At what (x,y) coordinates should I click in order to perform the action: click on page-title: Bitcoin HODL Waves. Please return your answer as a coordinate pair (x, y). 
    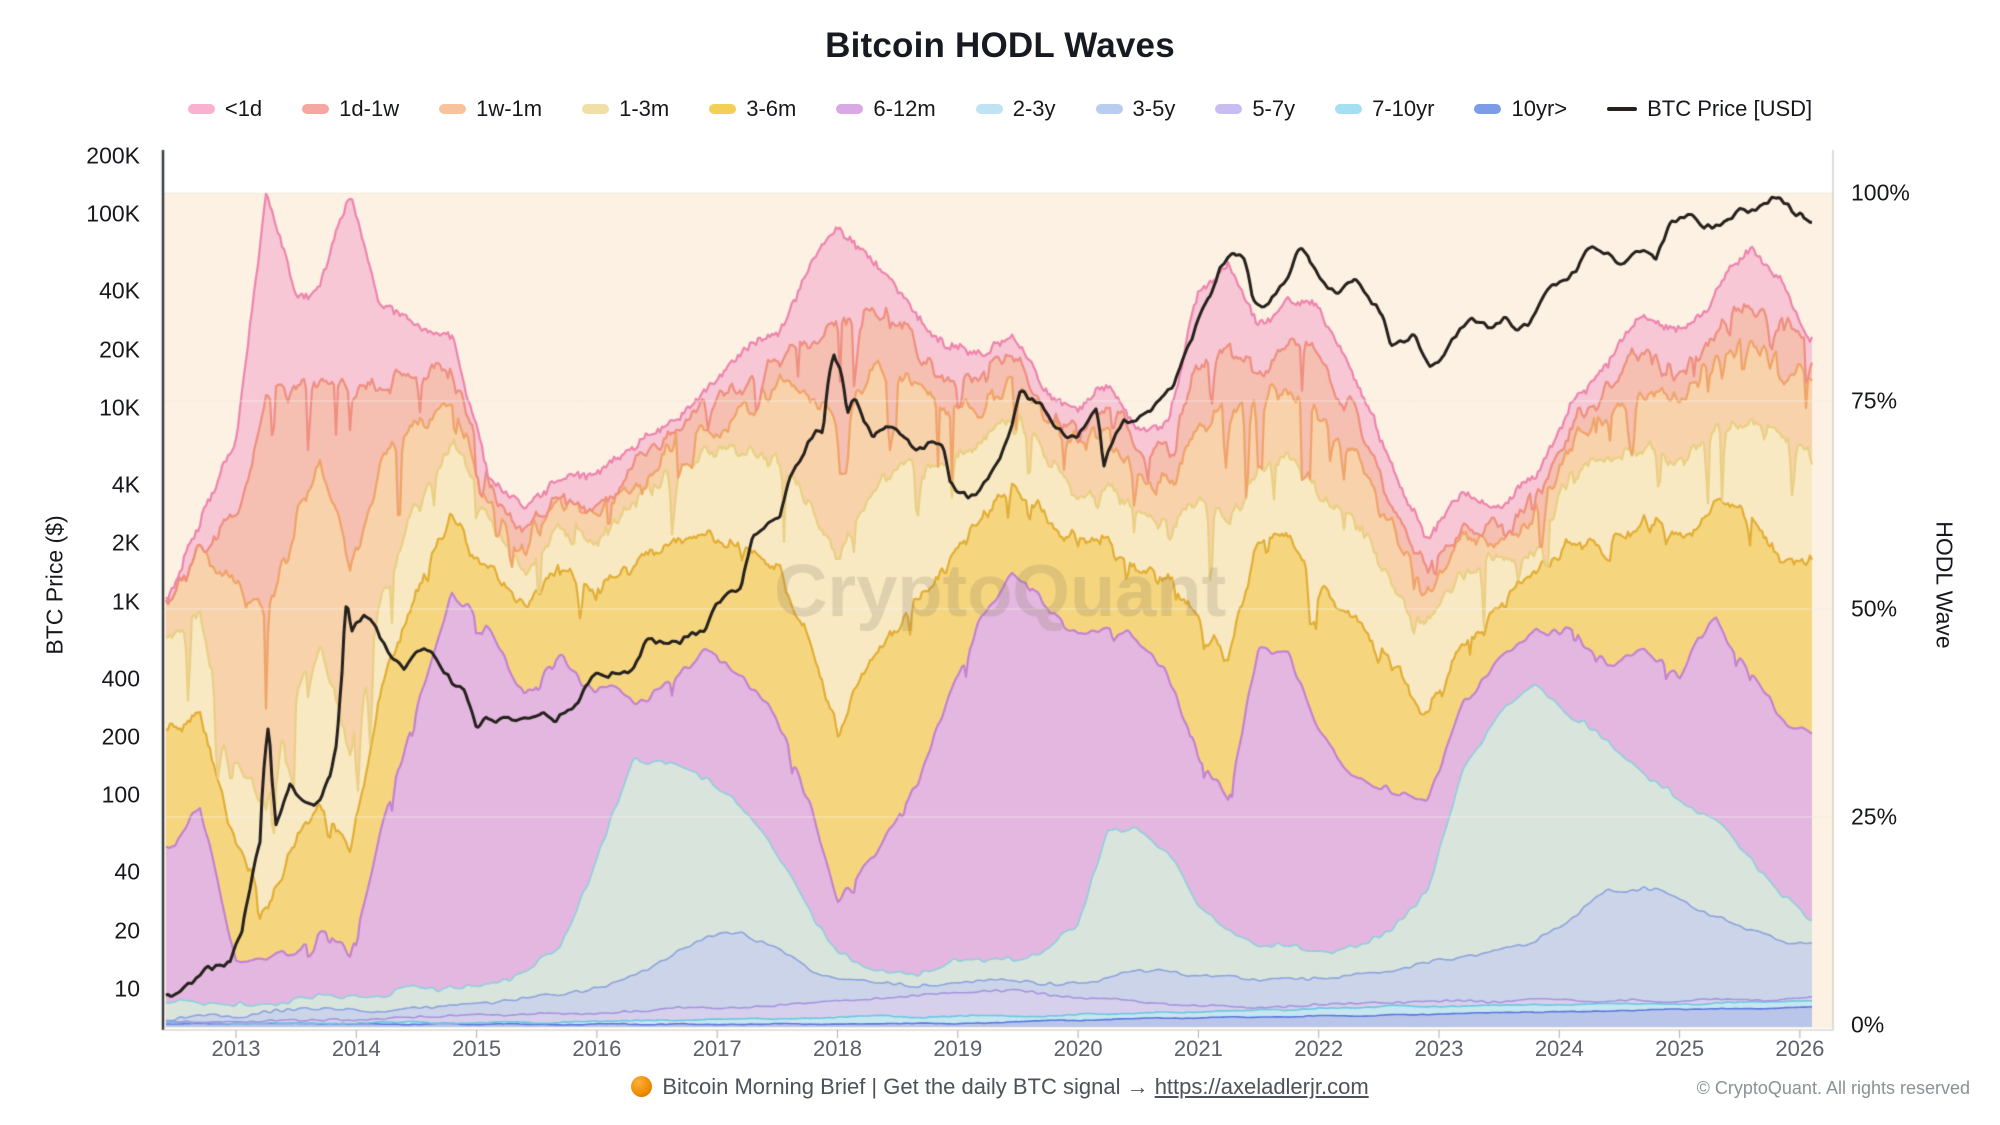
    Looking at the image, I should click on (1000, 45).